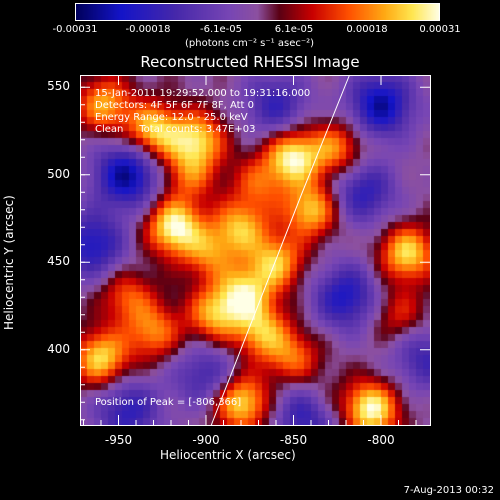  I want to click on colorbar-tick-label: 6.1e-05, so click(294, 29).